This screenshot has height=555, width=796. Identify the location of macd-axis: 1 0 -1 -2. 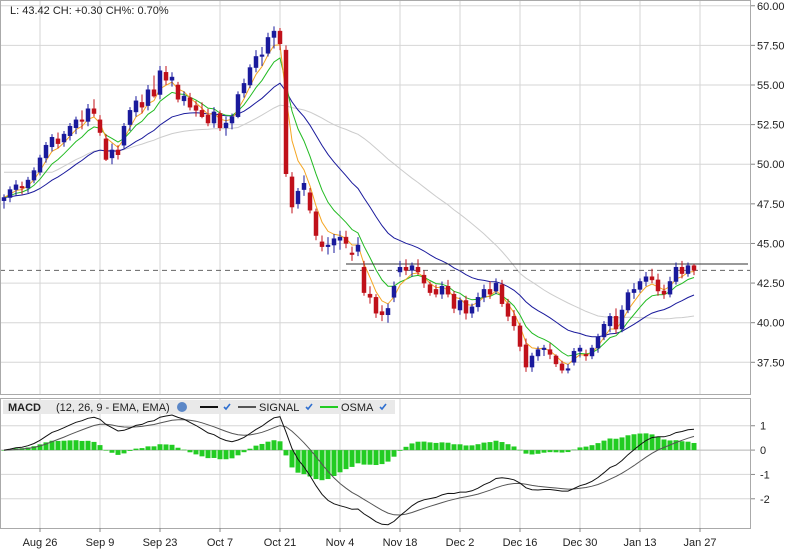
(760, 463).